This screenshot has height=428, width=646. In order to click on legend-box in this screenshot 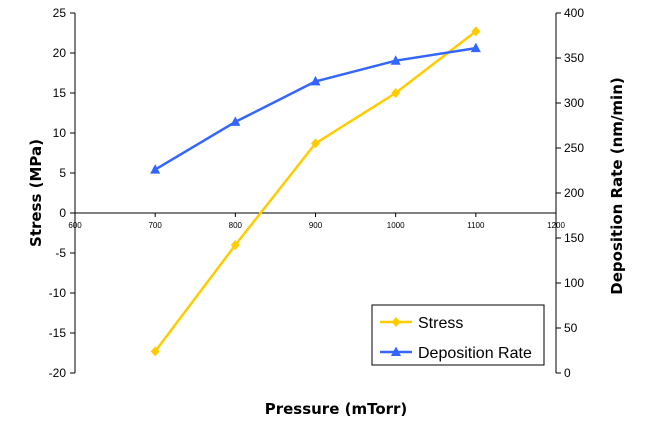, I will do `click(458, 335)`.